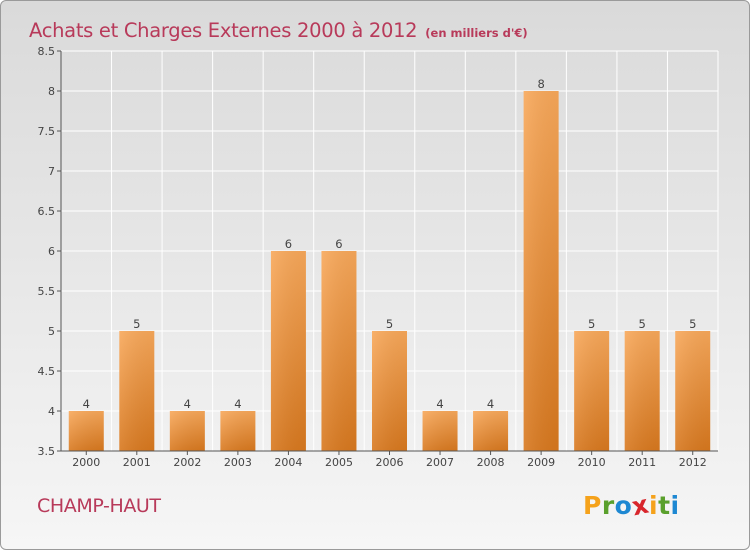 This screenshot has height=550, width=750. I want to click on proxiti-logo: Proxiti, so click(631, 506).